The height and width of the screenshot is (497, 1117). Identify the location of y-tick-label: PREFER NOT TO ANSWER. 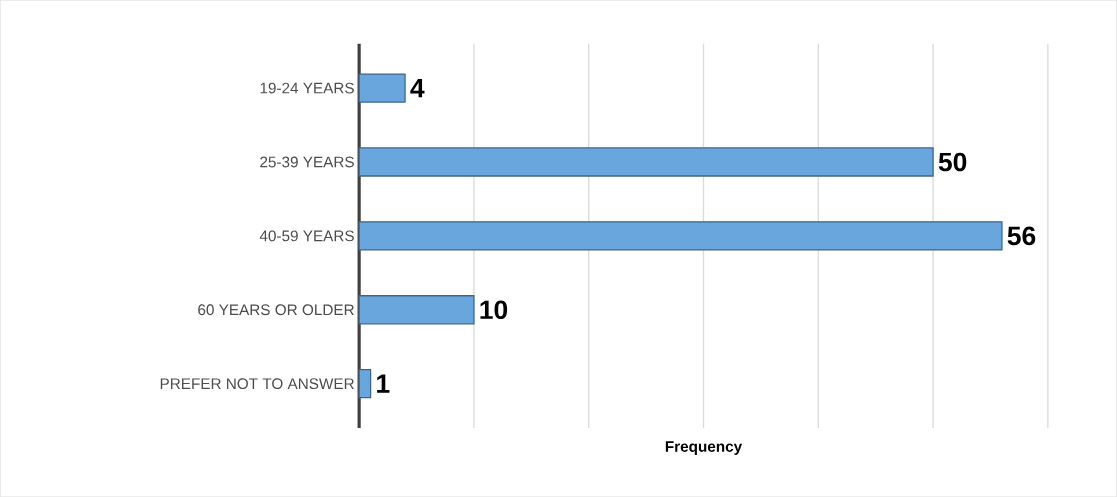
(257, 383).